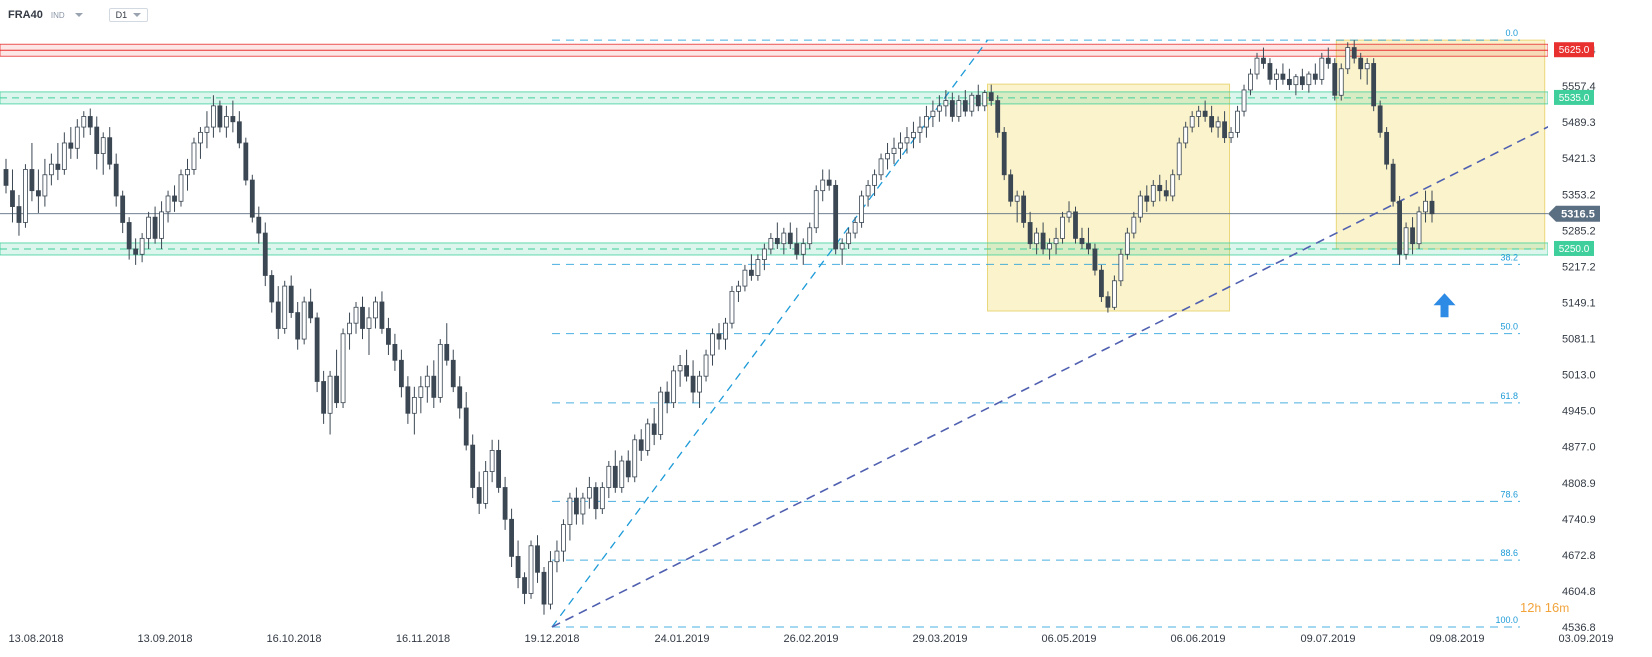  I want to click on fib-label-78.6: 78.6, so click(1509, 494).